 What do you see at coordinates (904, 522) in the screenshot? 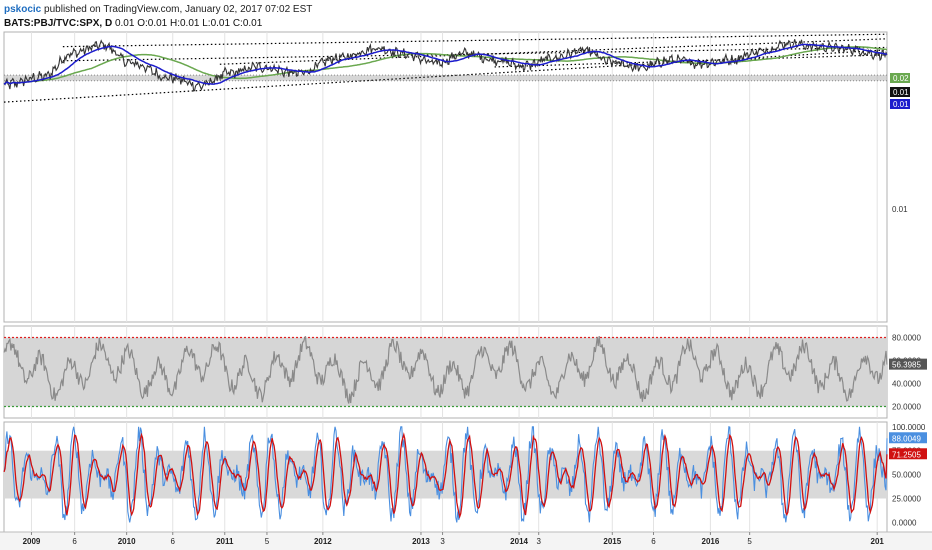
I see `stoch-y-tick-label: 0.0000` at bounding box center [904, 522].